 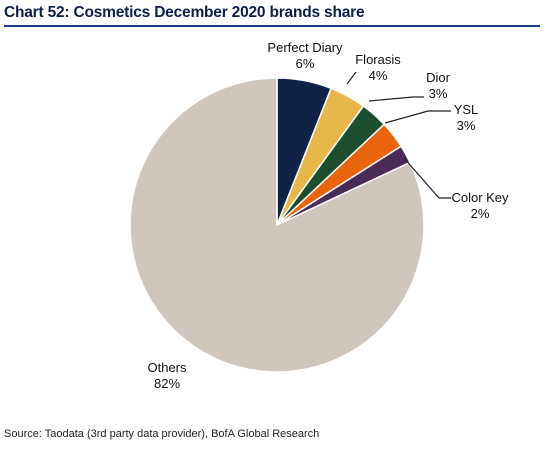 What do you see at coordinates (438, 93) in the screenshot?
I see `slice-value-dior: 3%` at bounding box center [438, 93].